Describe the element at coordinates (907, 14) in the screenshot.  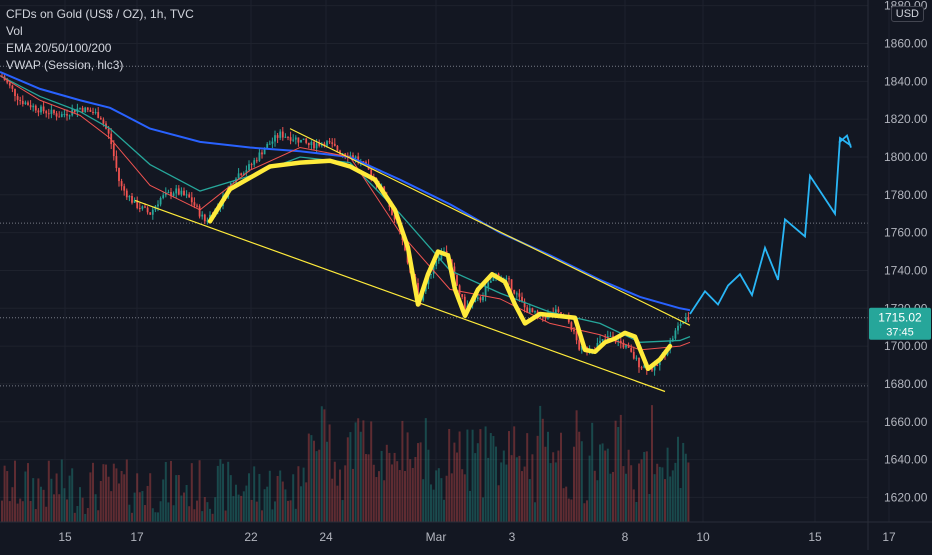
I see `currency-button: USD` at that location.